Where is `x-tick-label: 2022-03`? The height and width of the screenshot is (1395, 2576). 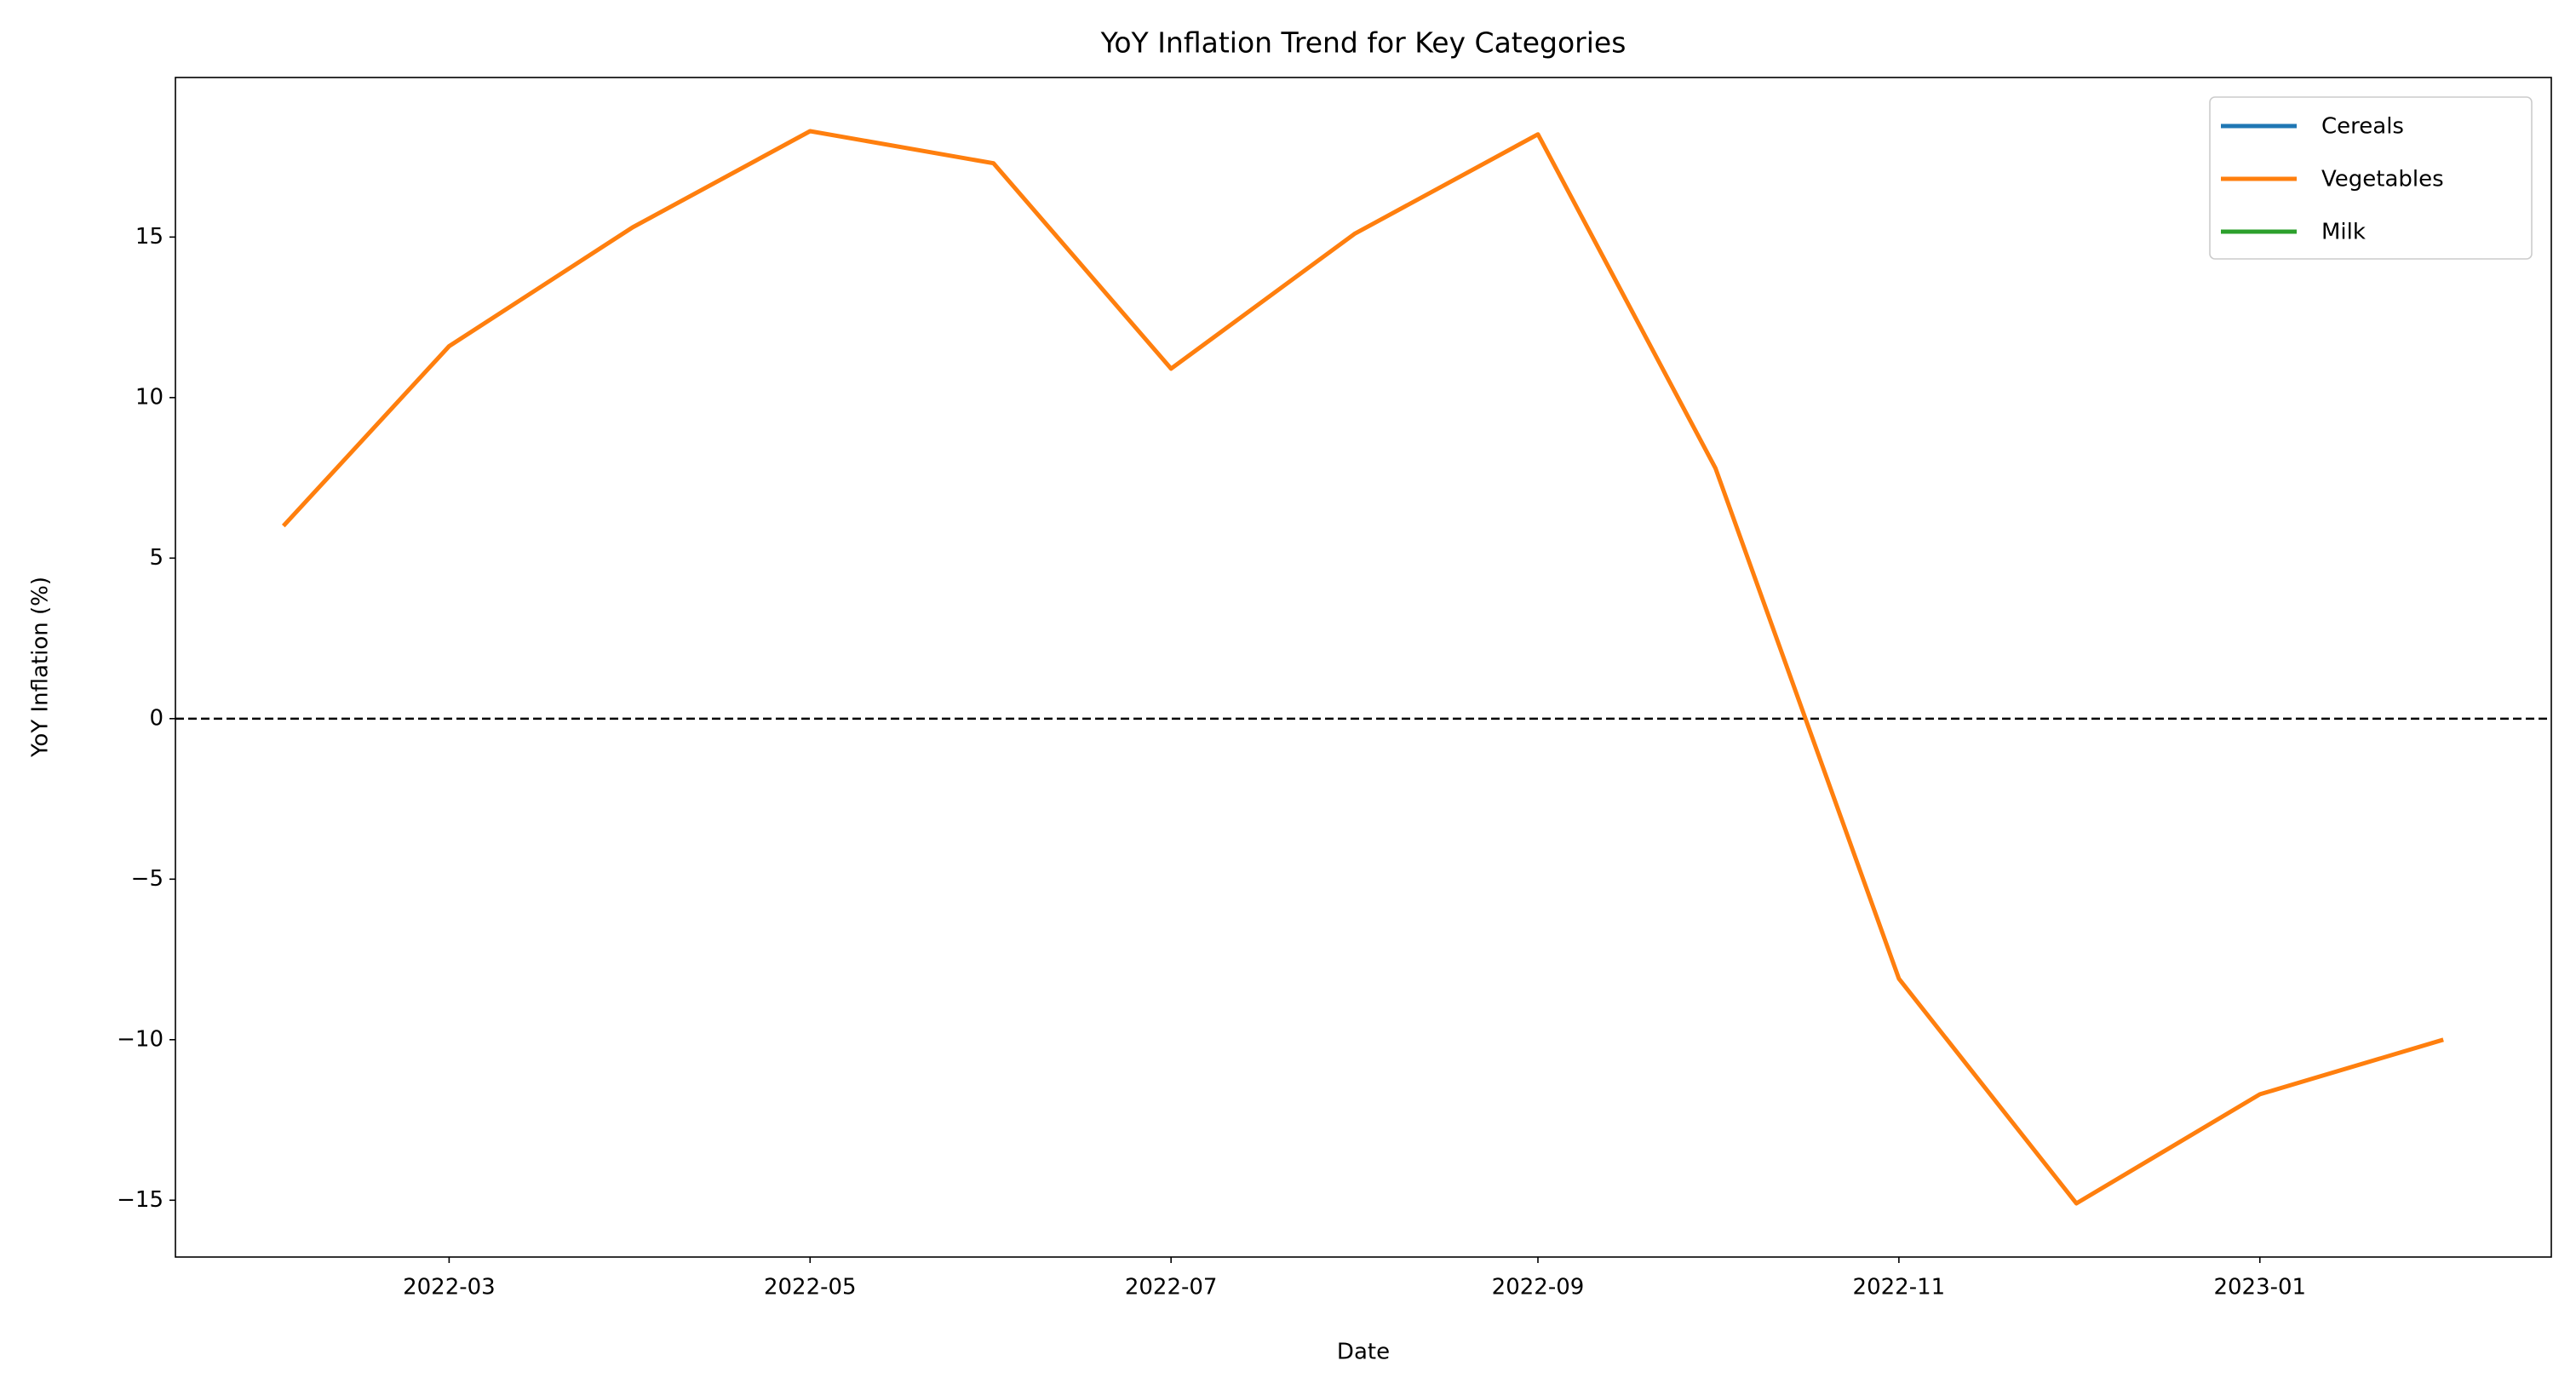 x-tick-label: 2022-03 is located at coordinates (449, 1287).